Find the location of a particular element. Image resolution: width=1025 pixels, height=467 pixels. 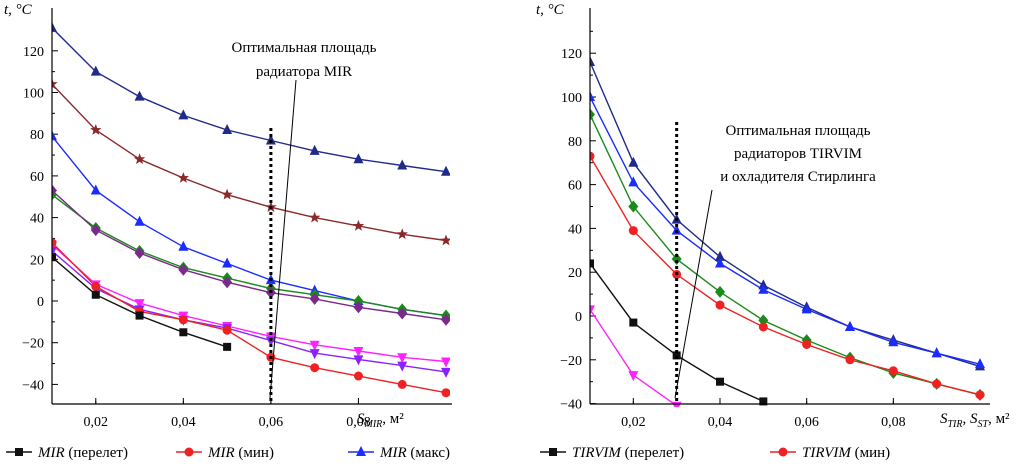

x-tick-label: 0,08 is located at coordinates (893, 422).